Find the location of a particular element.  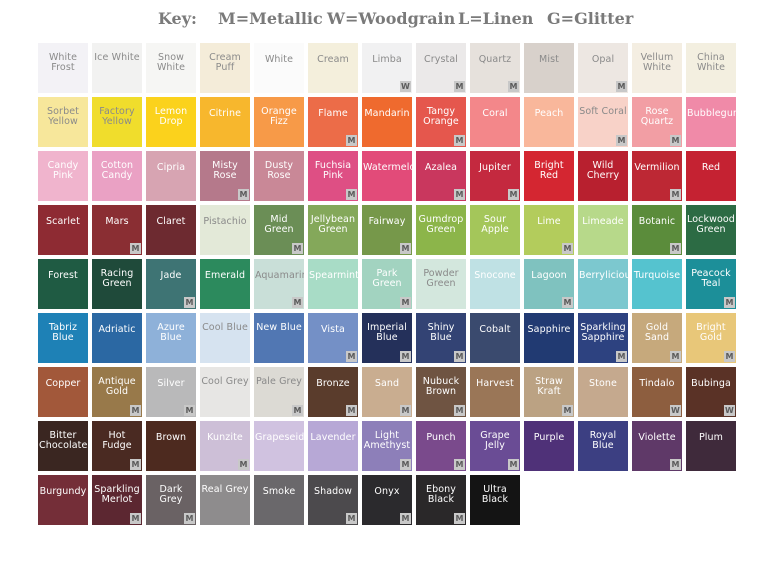

color-swatch: Limba W is located at coordinates (387, 68).